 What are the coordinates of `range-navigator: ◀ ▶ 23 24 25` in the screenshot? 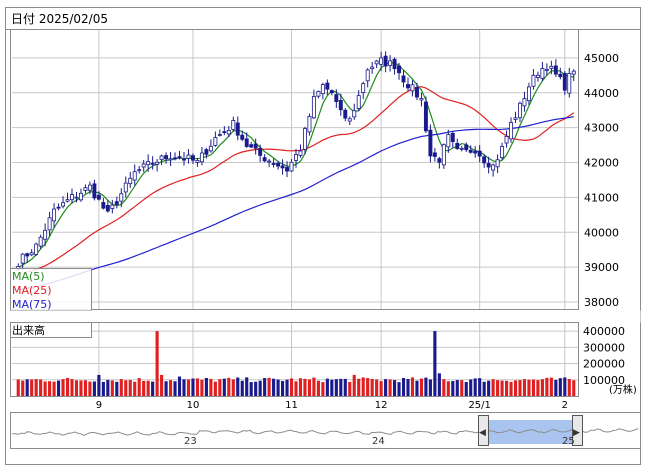 It's located at (325, 430).